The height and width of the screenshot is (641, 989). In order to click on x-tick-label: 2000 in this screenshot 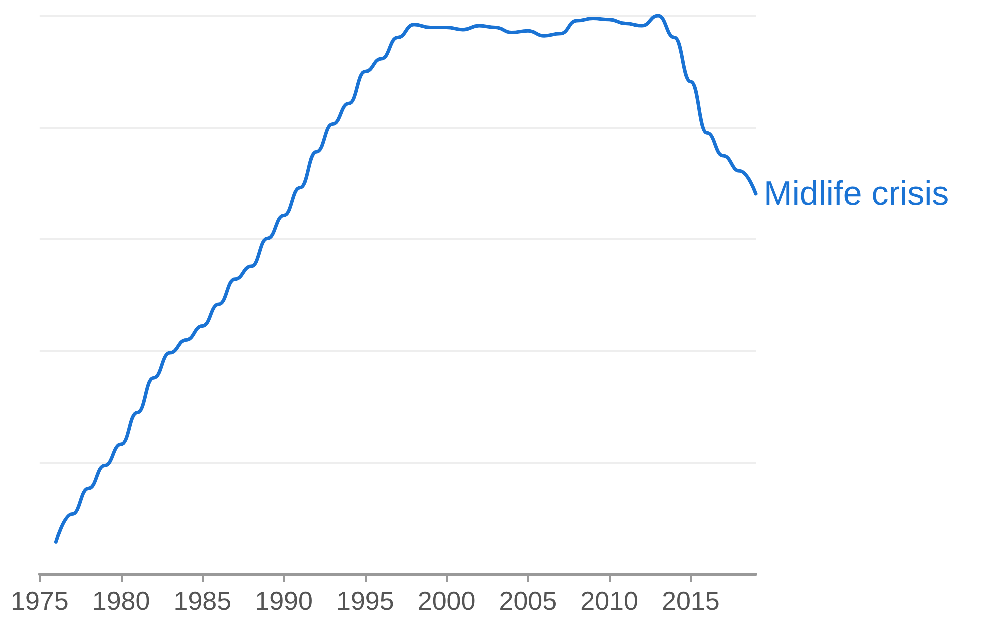, I will do `click(447, 601)`.